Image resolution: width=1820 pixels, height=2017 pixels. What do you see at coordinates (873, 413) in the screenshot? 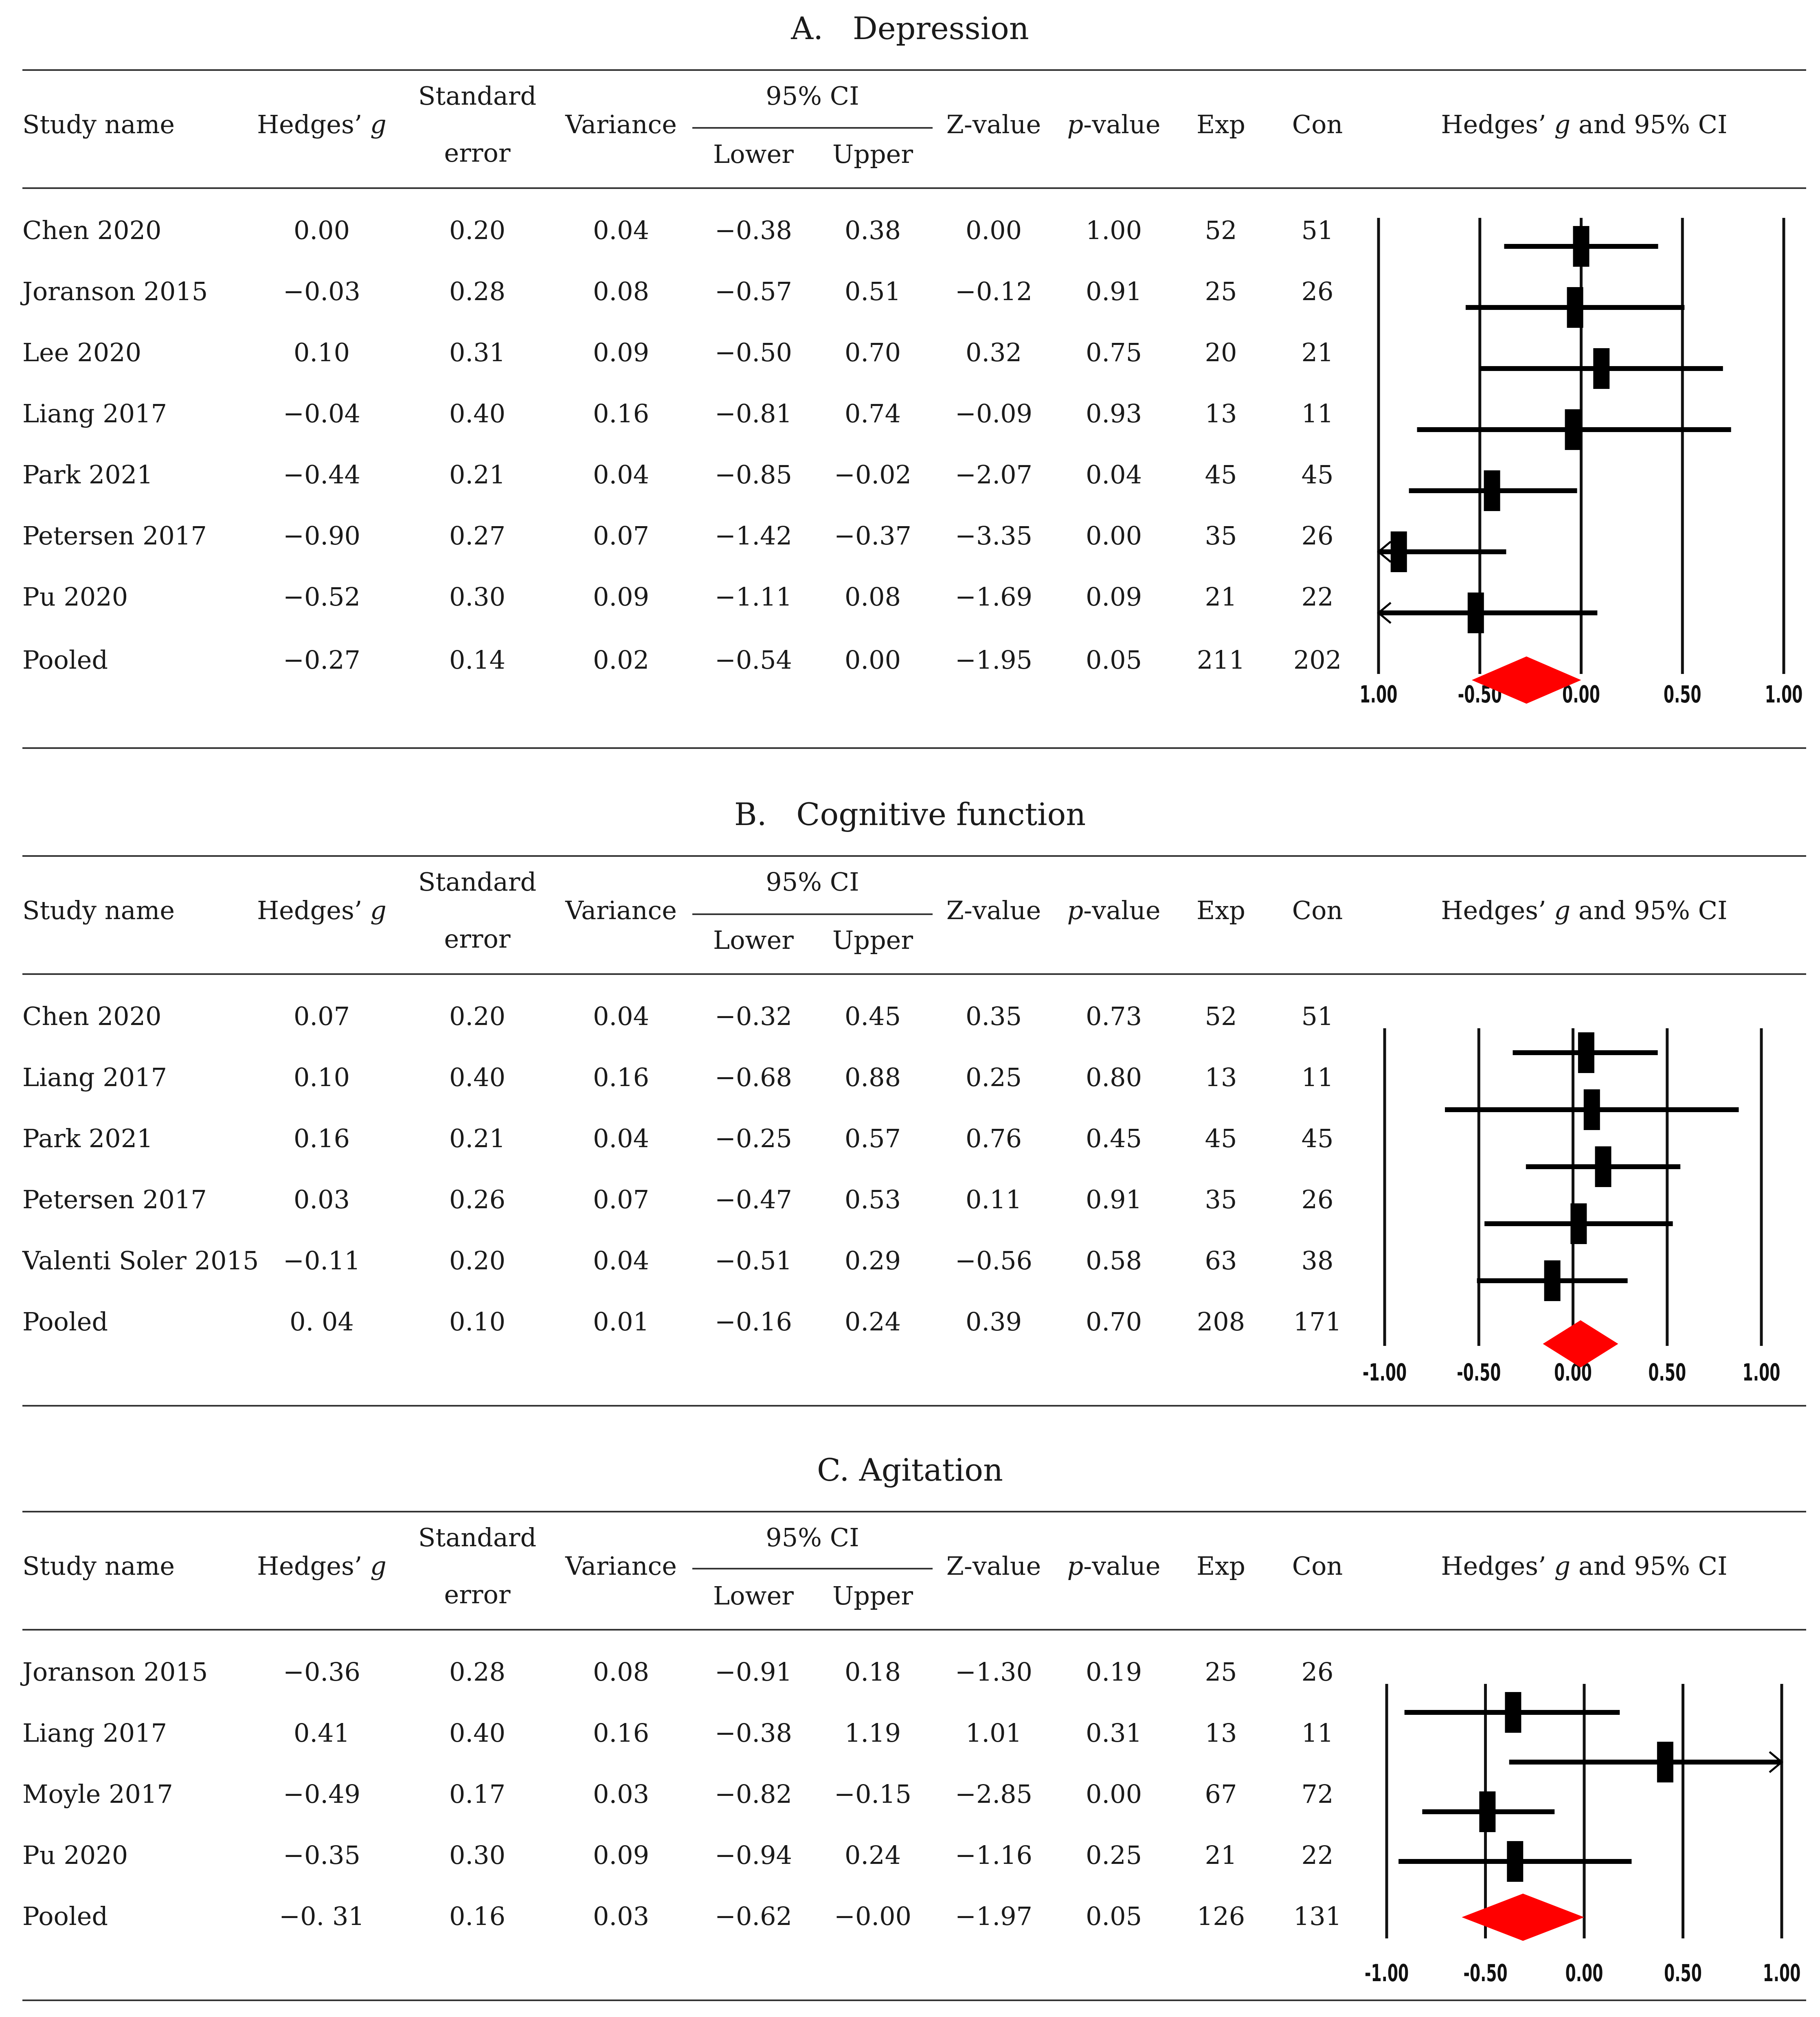
I see `cell-upper: 0.74` at bounding box center [873, 413].